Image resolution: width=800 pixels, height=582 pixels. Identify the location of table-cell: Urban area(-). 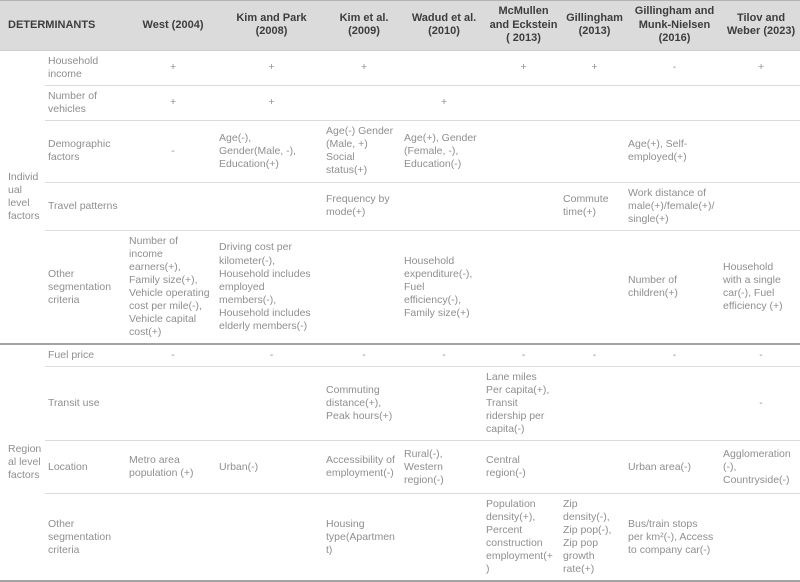
(675, 467).